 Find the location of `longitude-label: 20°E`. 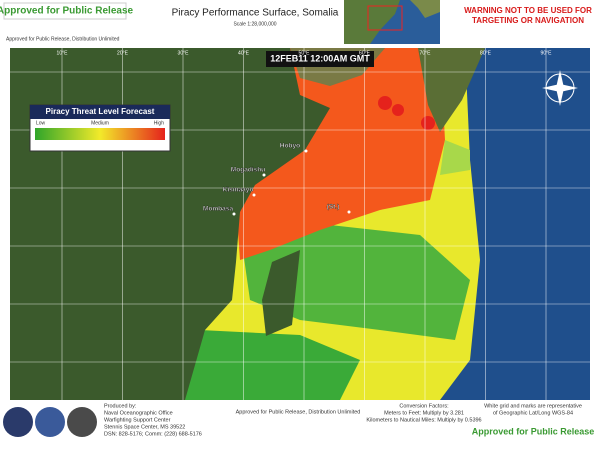

longitude-label: 20°E is located at coordinates (123, 53).